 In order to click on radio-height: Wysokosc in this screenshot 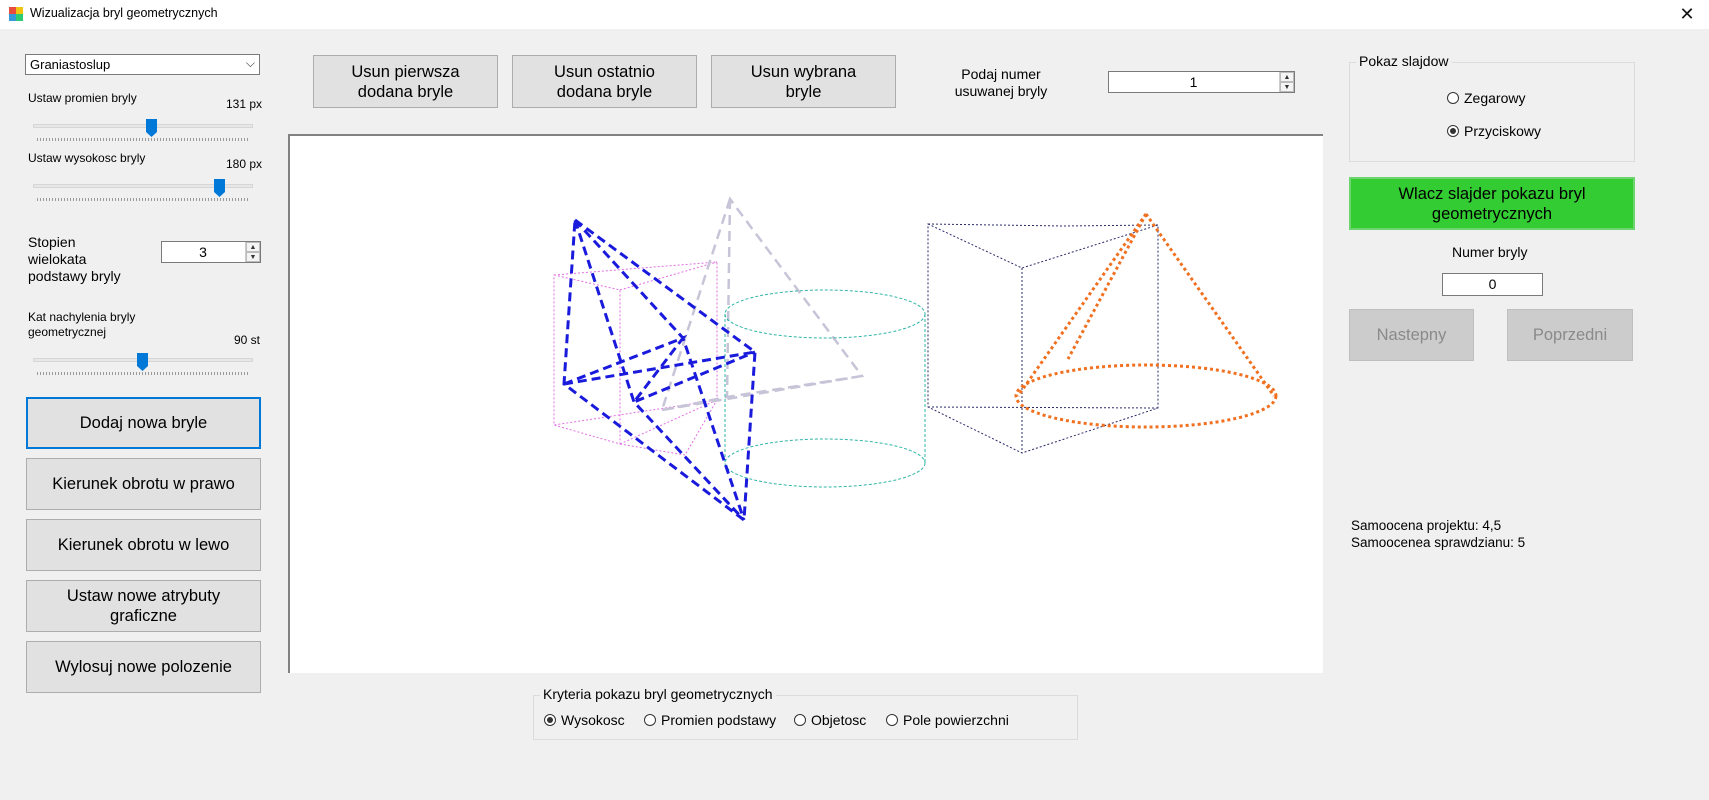, I will do `click(584, 720)`.